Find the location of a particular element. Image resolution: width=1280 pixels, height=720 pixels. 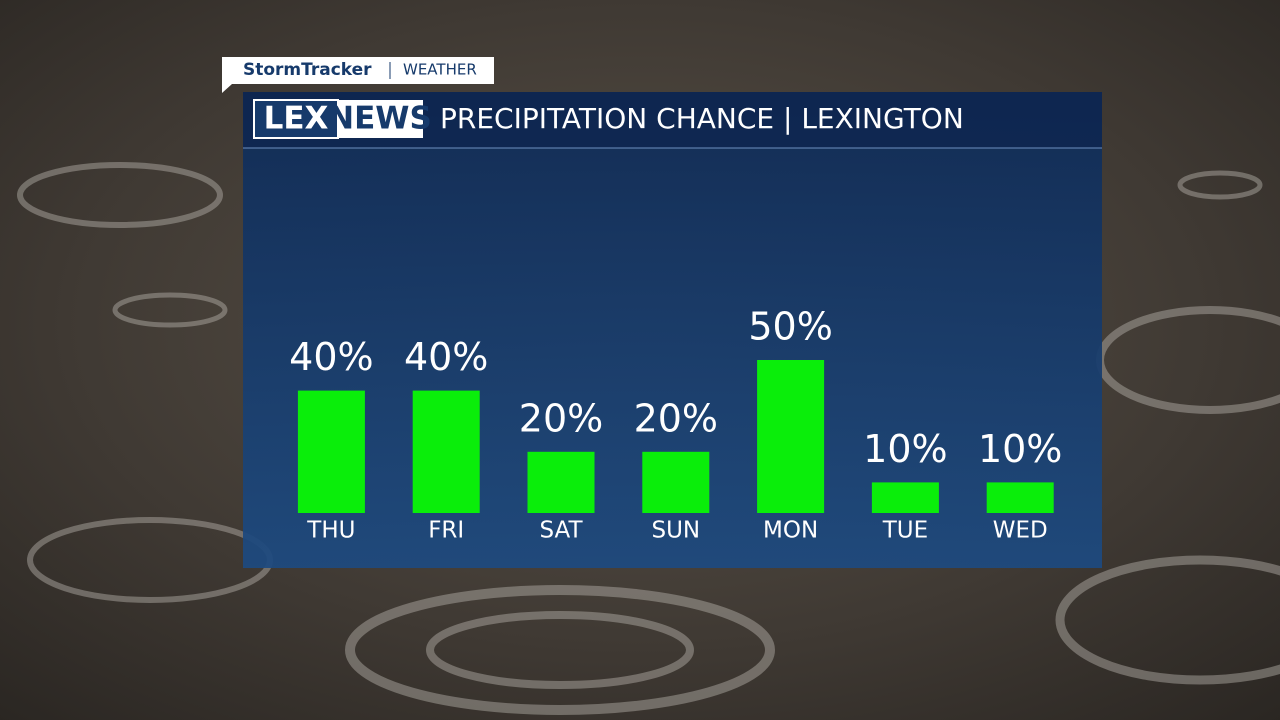

category-label: SAT is located at coordinates (561, 531).